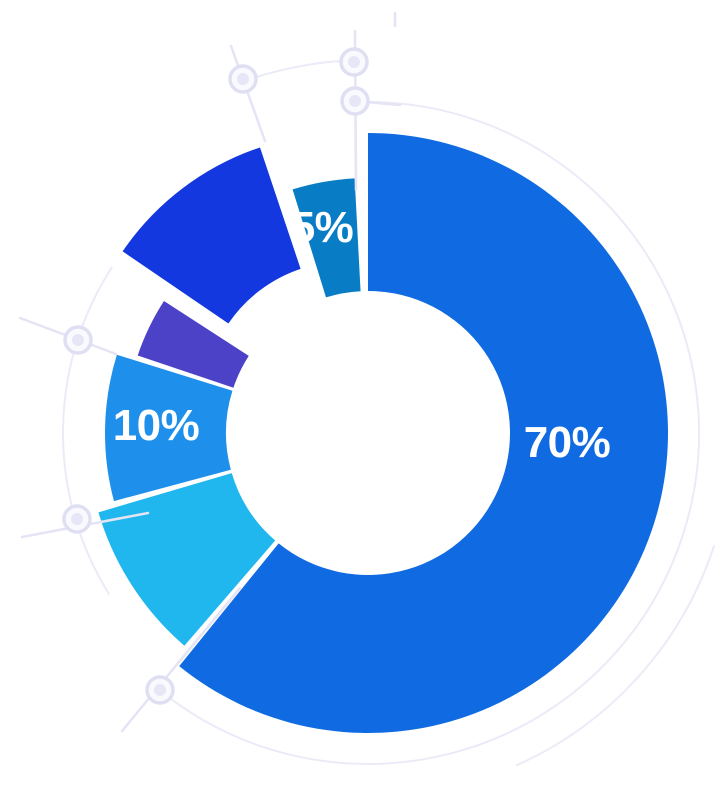 This screenshot has width=727, height=800. What do you see at coordinates (567, 442) in the screenshot?
I see `slice-label-70: 70%` at bounding box center [567, 442].